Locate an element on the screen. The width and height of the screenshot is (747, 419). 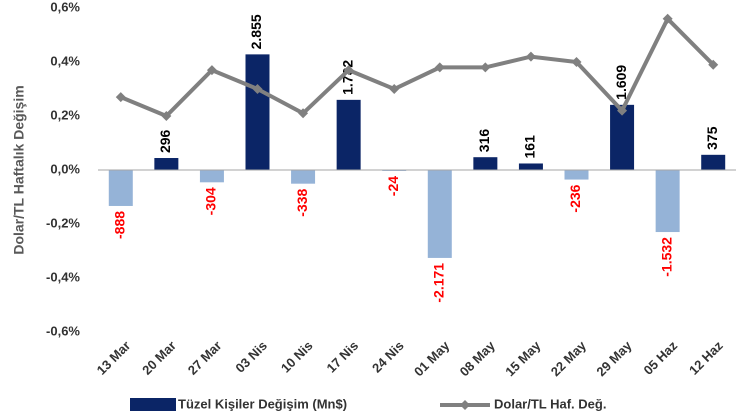
legend-label: Tüzel Kişiler Değişim (Mn$) is located at coordinates (262, 403).